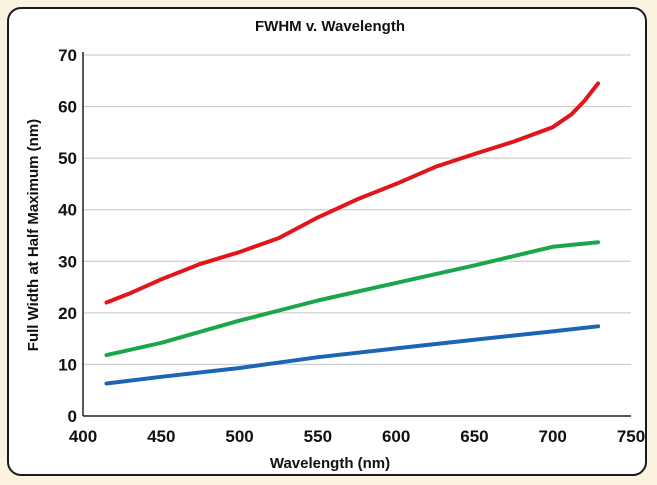  Describe the element at coordinates (33, 235) in the screenshot. I see `y-axis-label: Full Width at Half Maximum (nm)` at that location.